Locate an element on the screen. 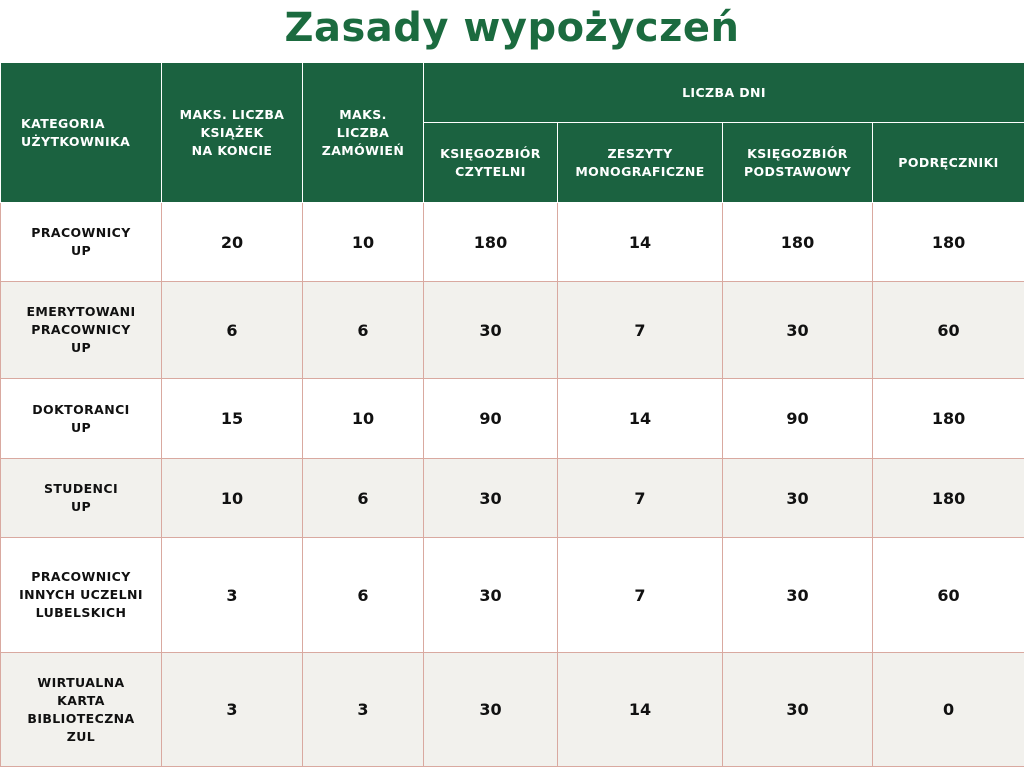  textbooks-days-cell: 0 is located at coordinates (947, 709).